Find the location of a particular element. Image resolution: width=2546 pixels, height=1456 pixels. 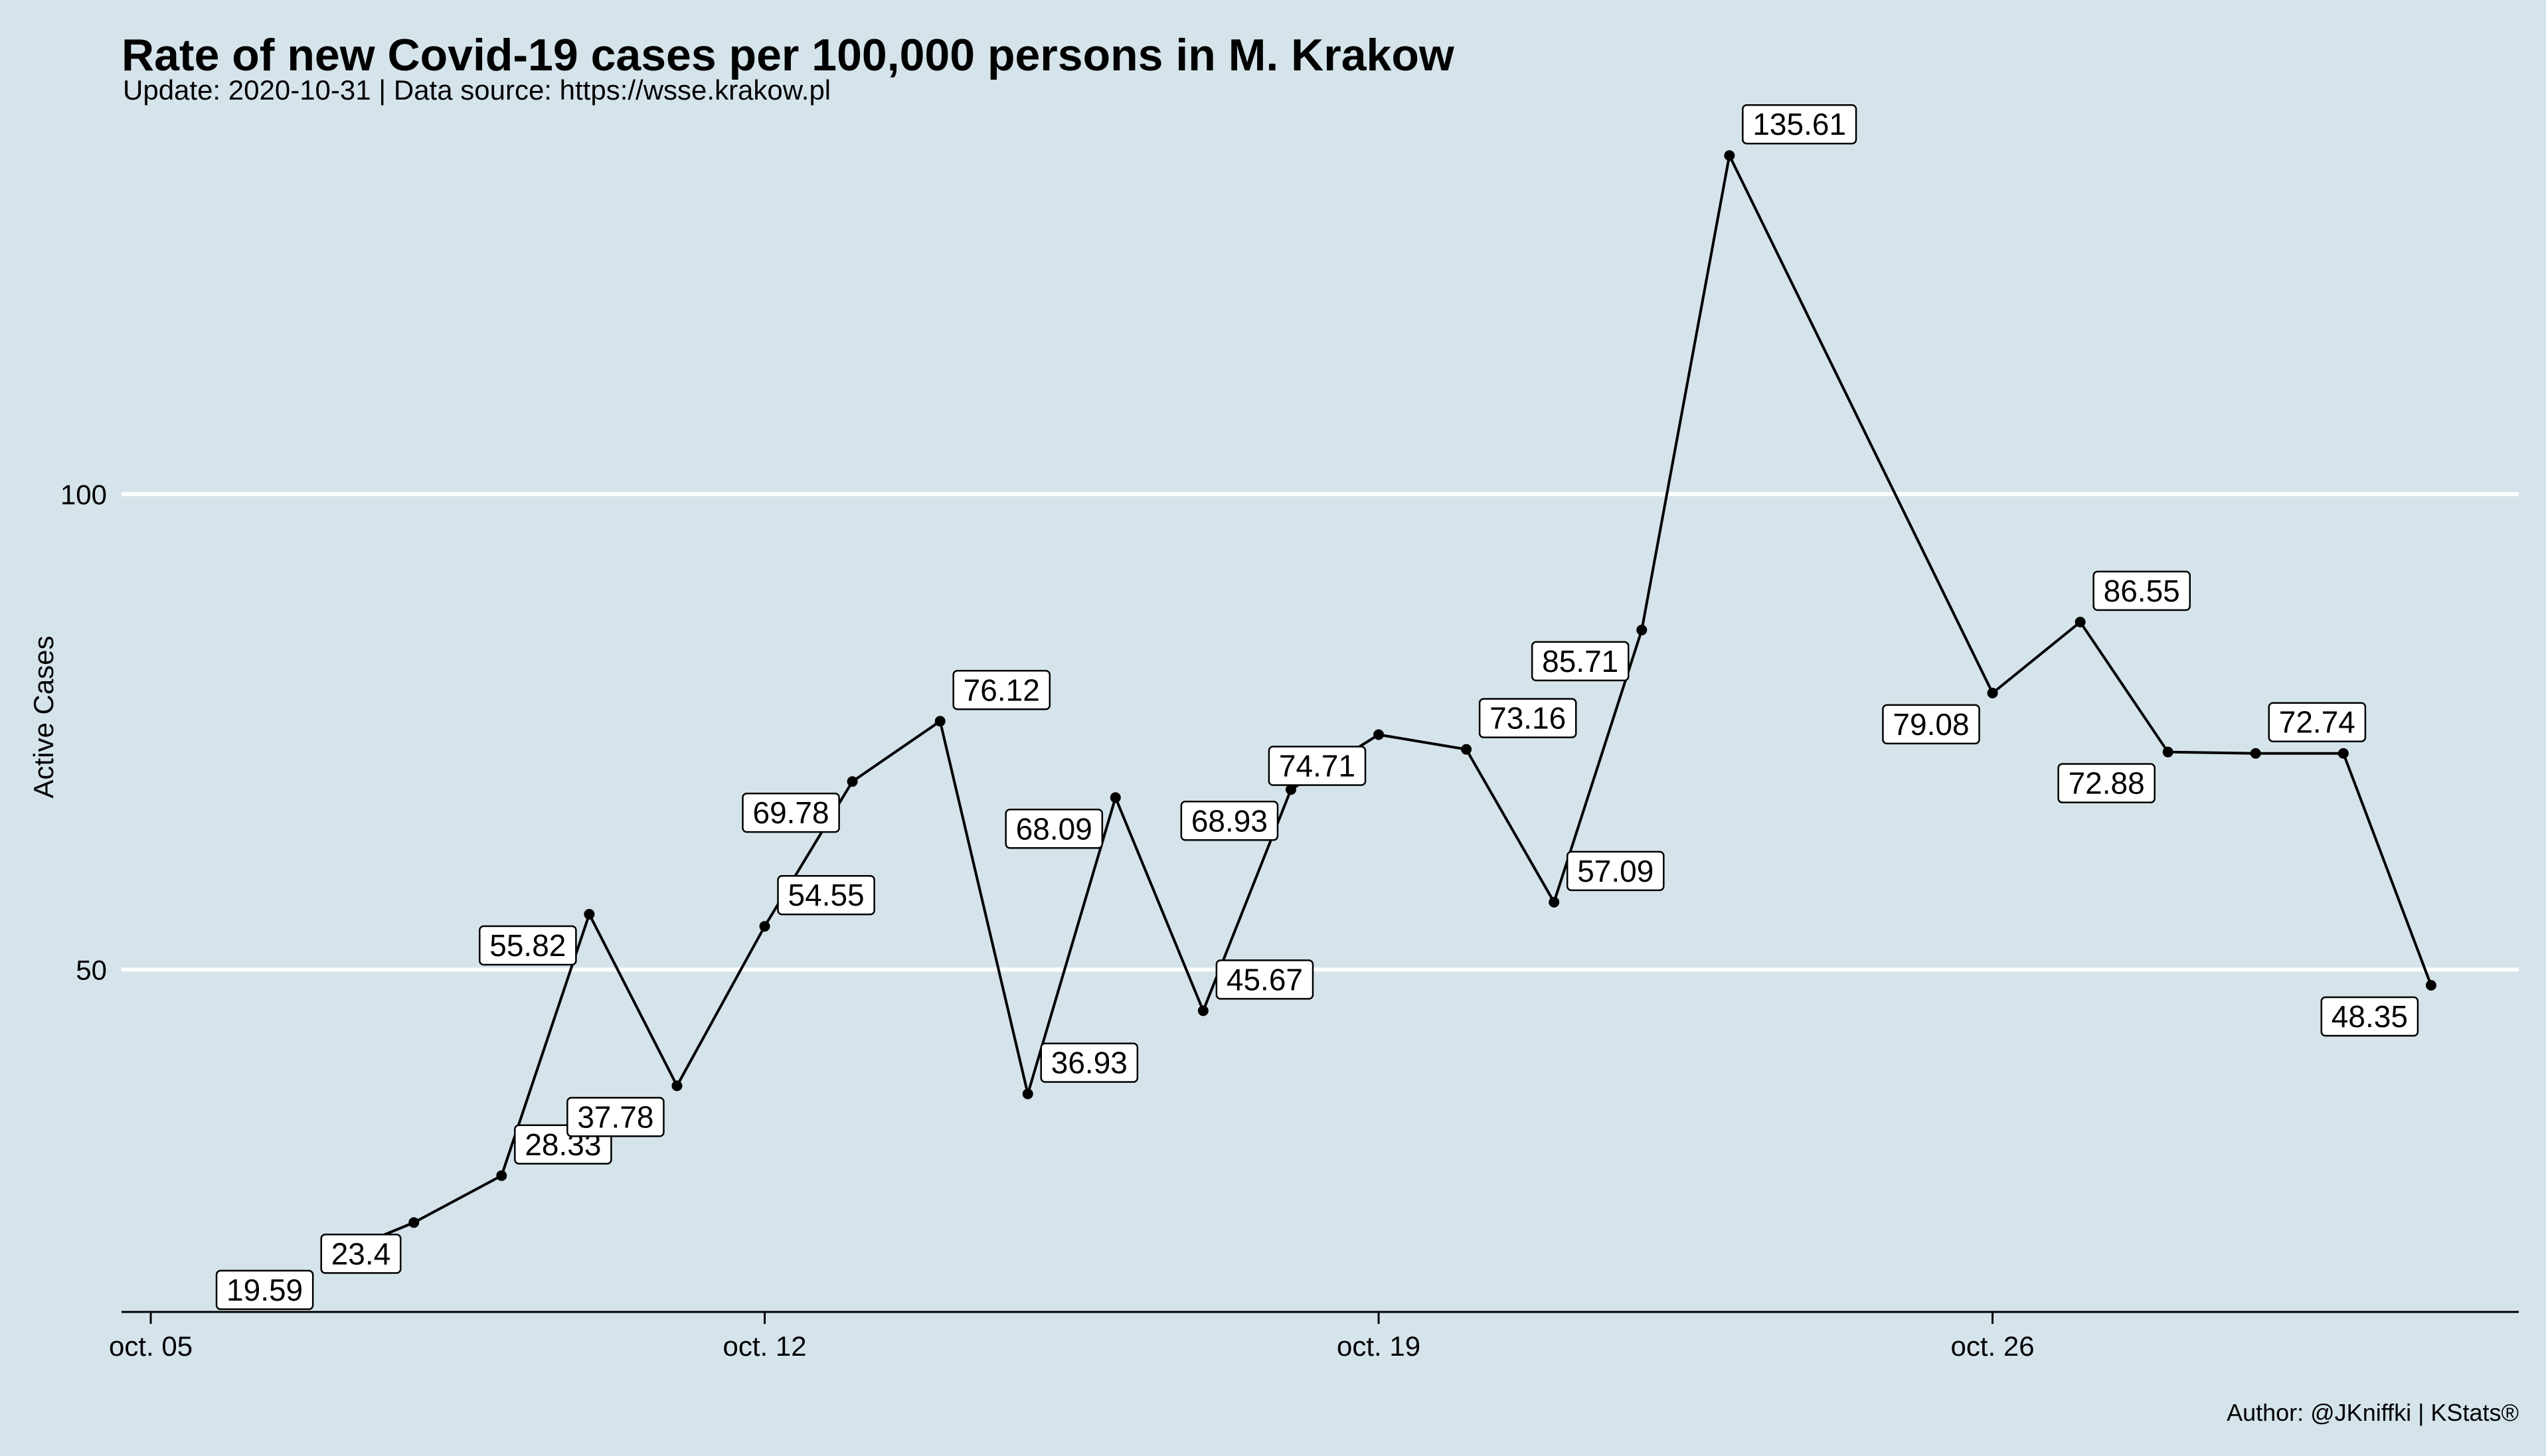

data-label-text: 69.78 is located at coordinates (790, 812).